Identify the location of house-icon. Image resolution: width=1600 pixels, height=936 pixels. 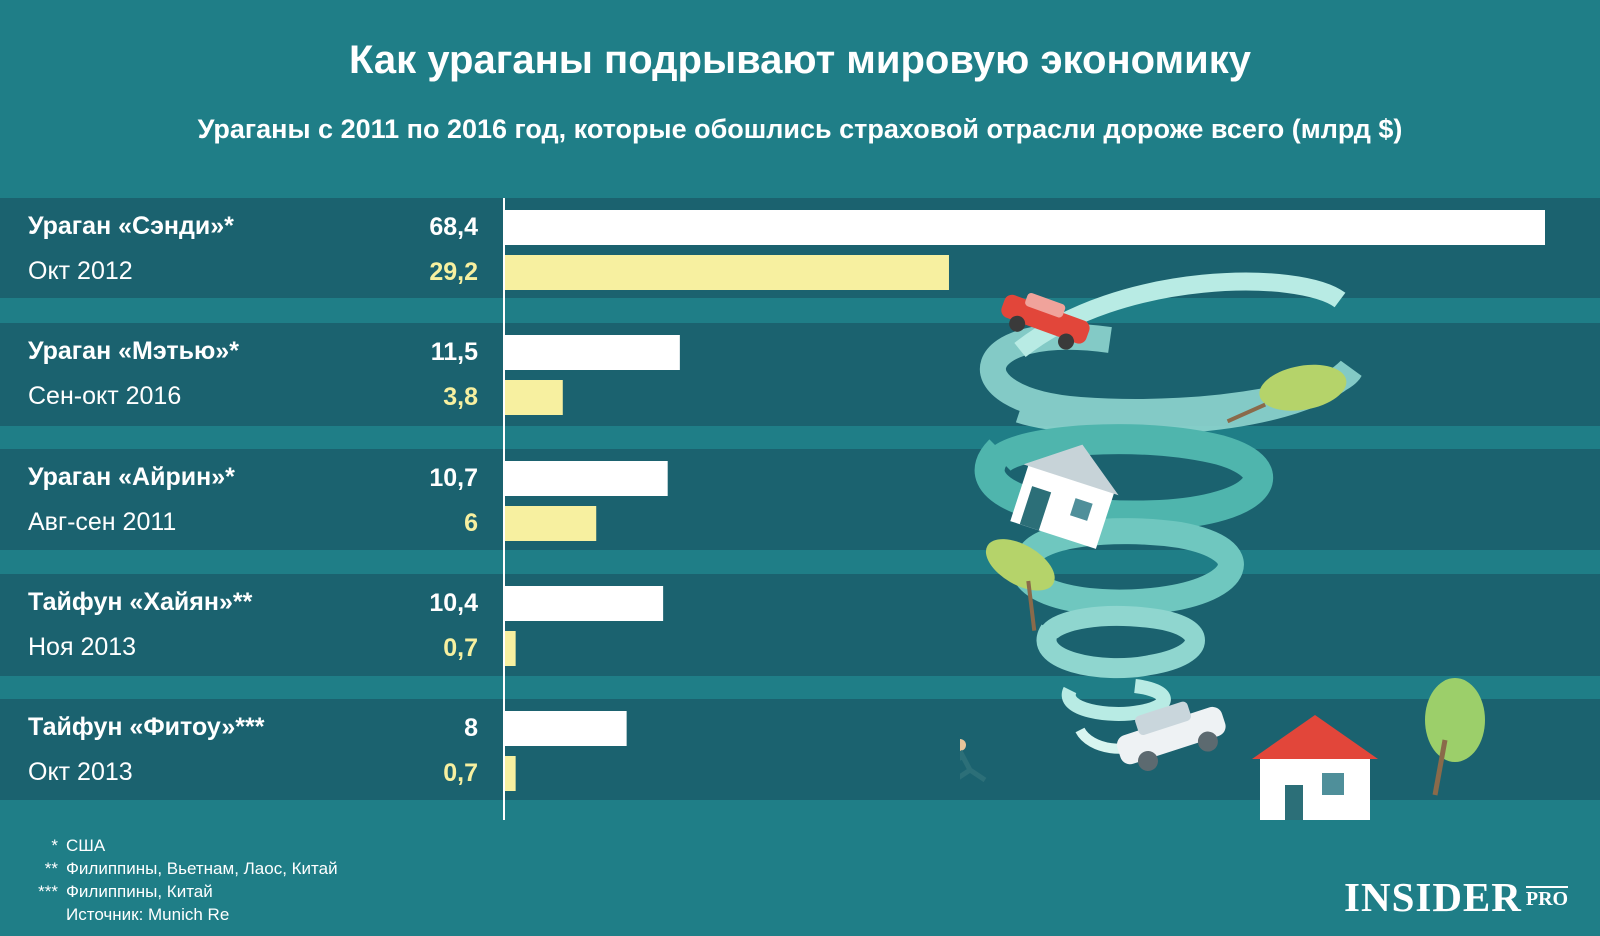
(1315, 767).